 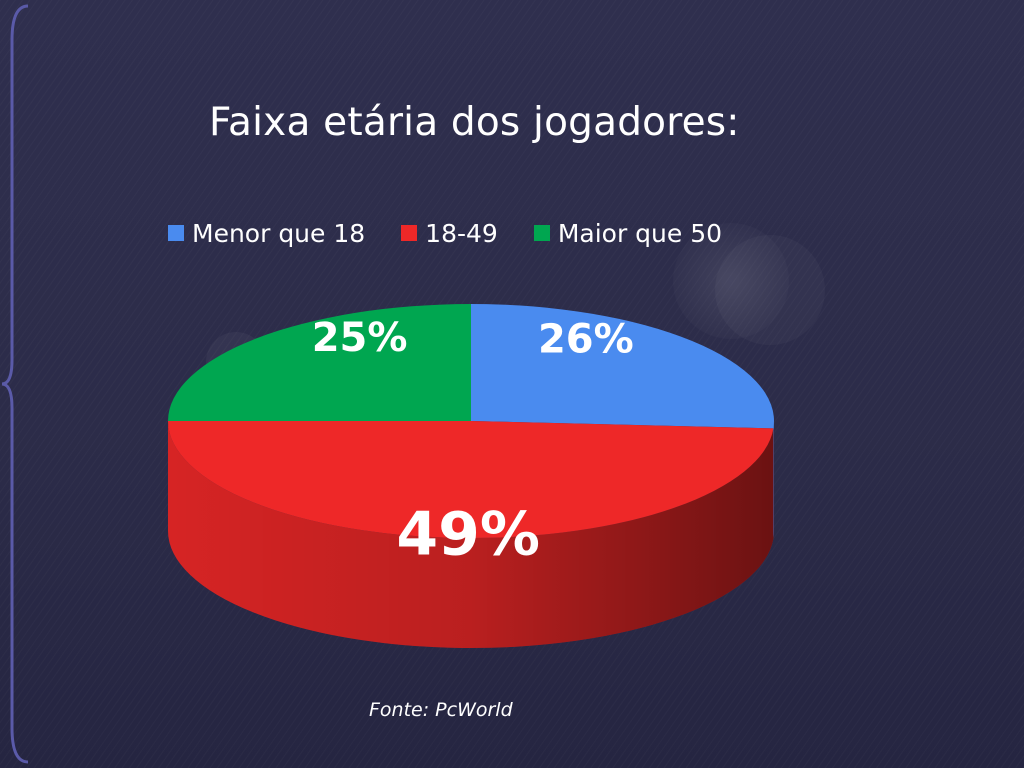 What do you see at coordinates (360, 338) in the screenshot?
I see `pie-data-label: 25%` at bounding box center [360, 338].